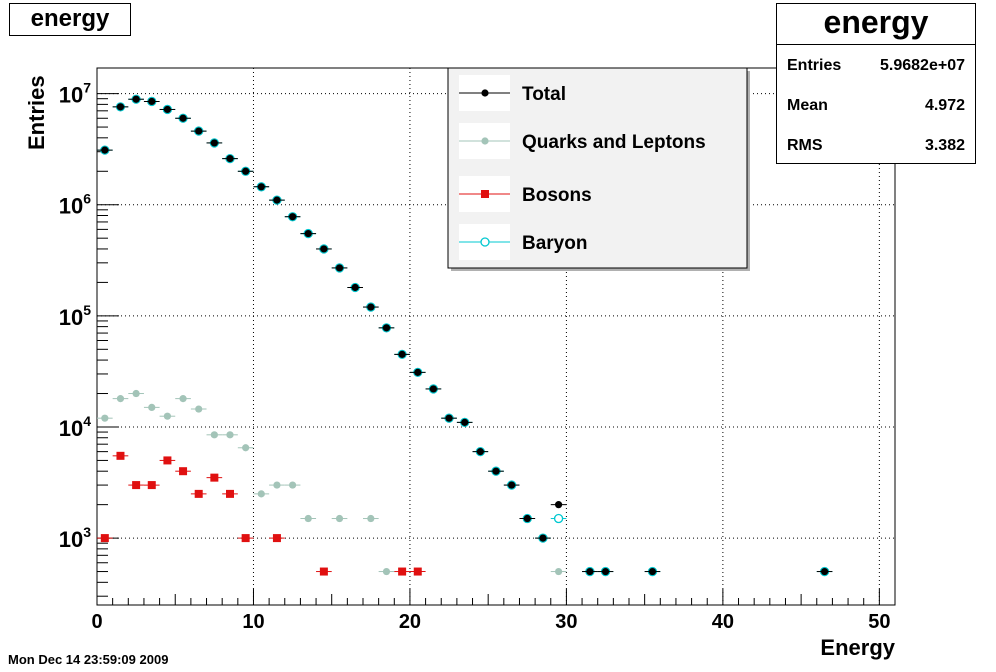 The image size is (996, 672). Describe the element at coordinates (614, 142) in the screenshot. I see `legend-label: Quarks and Leptons` at that location.